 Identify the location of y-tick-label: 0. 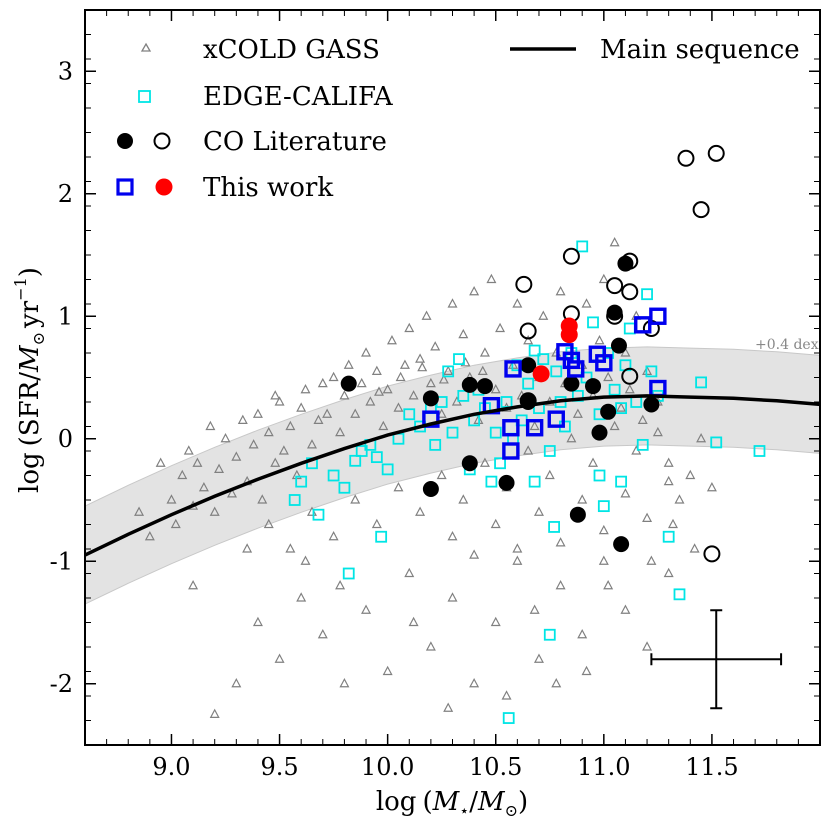
(65, 439).